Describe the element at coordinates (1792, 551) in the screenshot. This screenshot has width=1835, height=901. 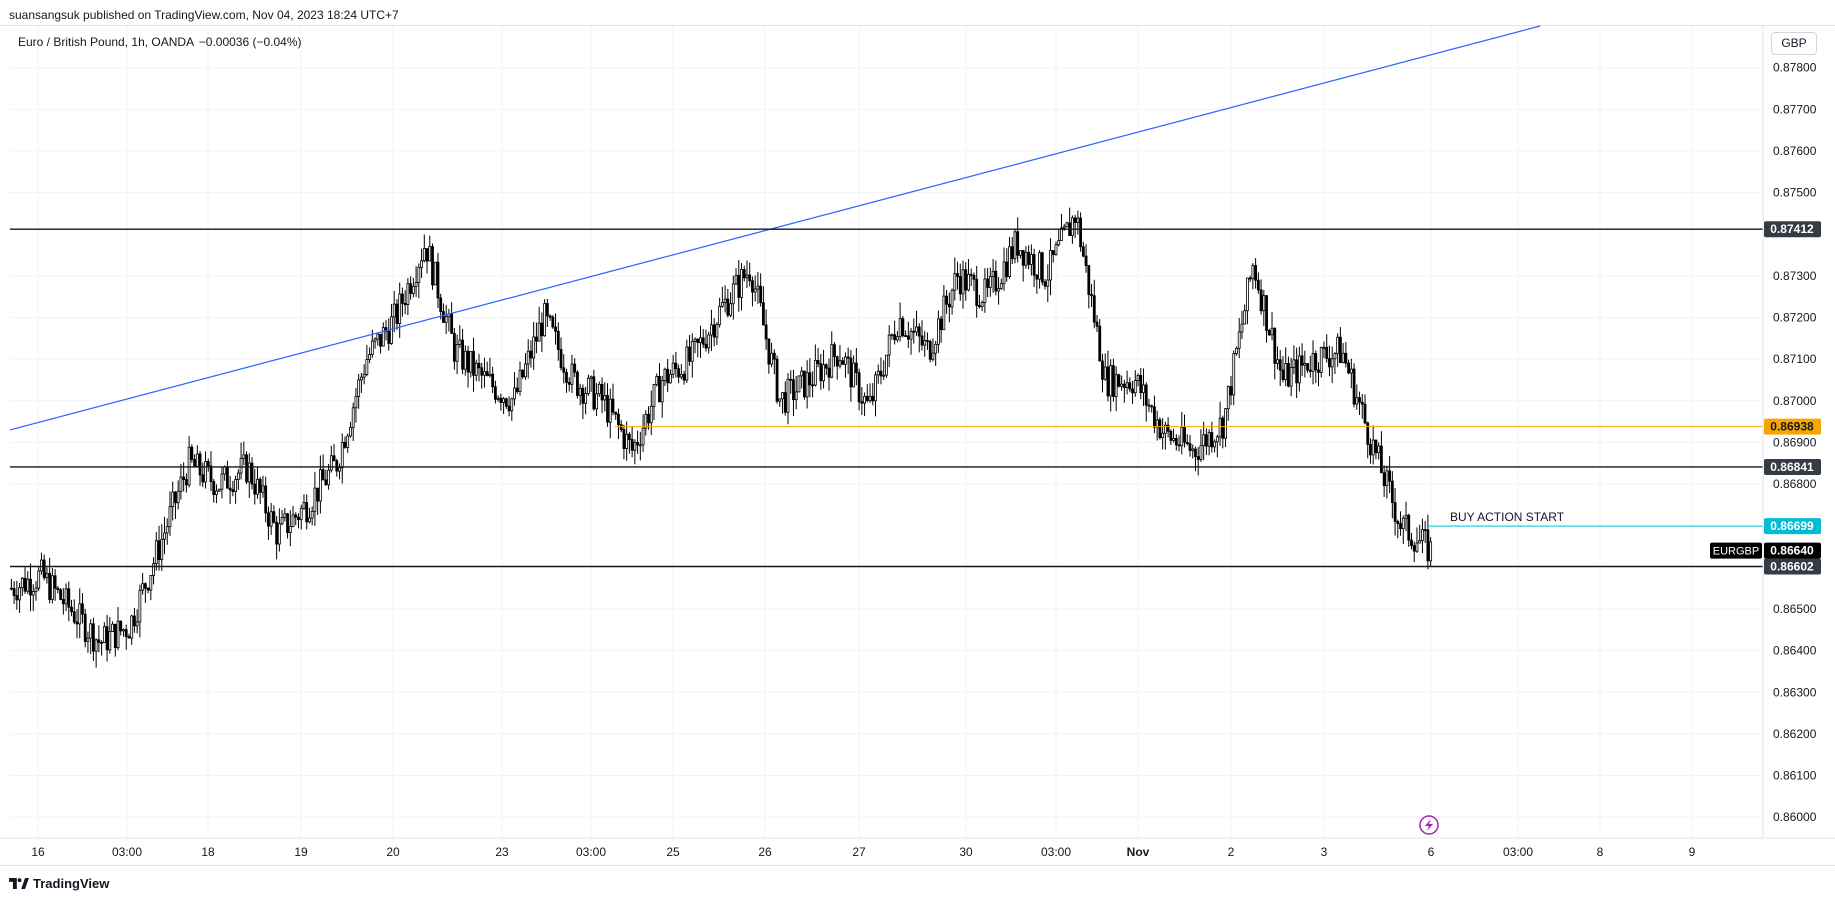
I see `price-level-label: 0.86640` at that location.